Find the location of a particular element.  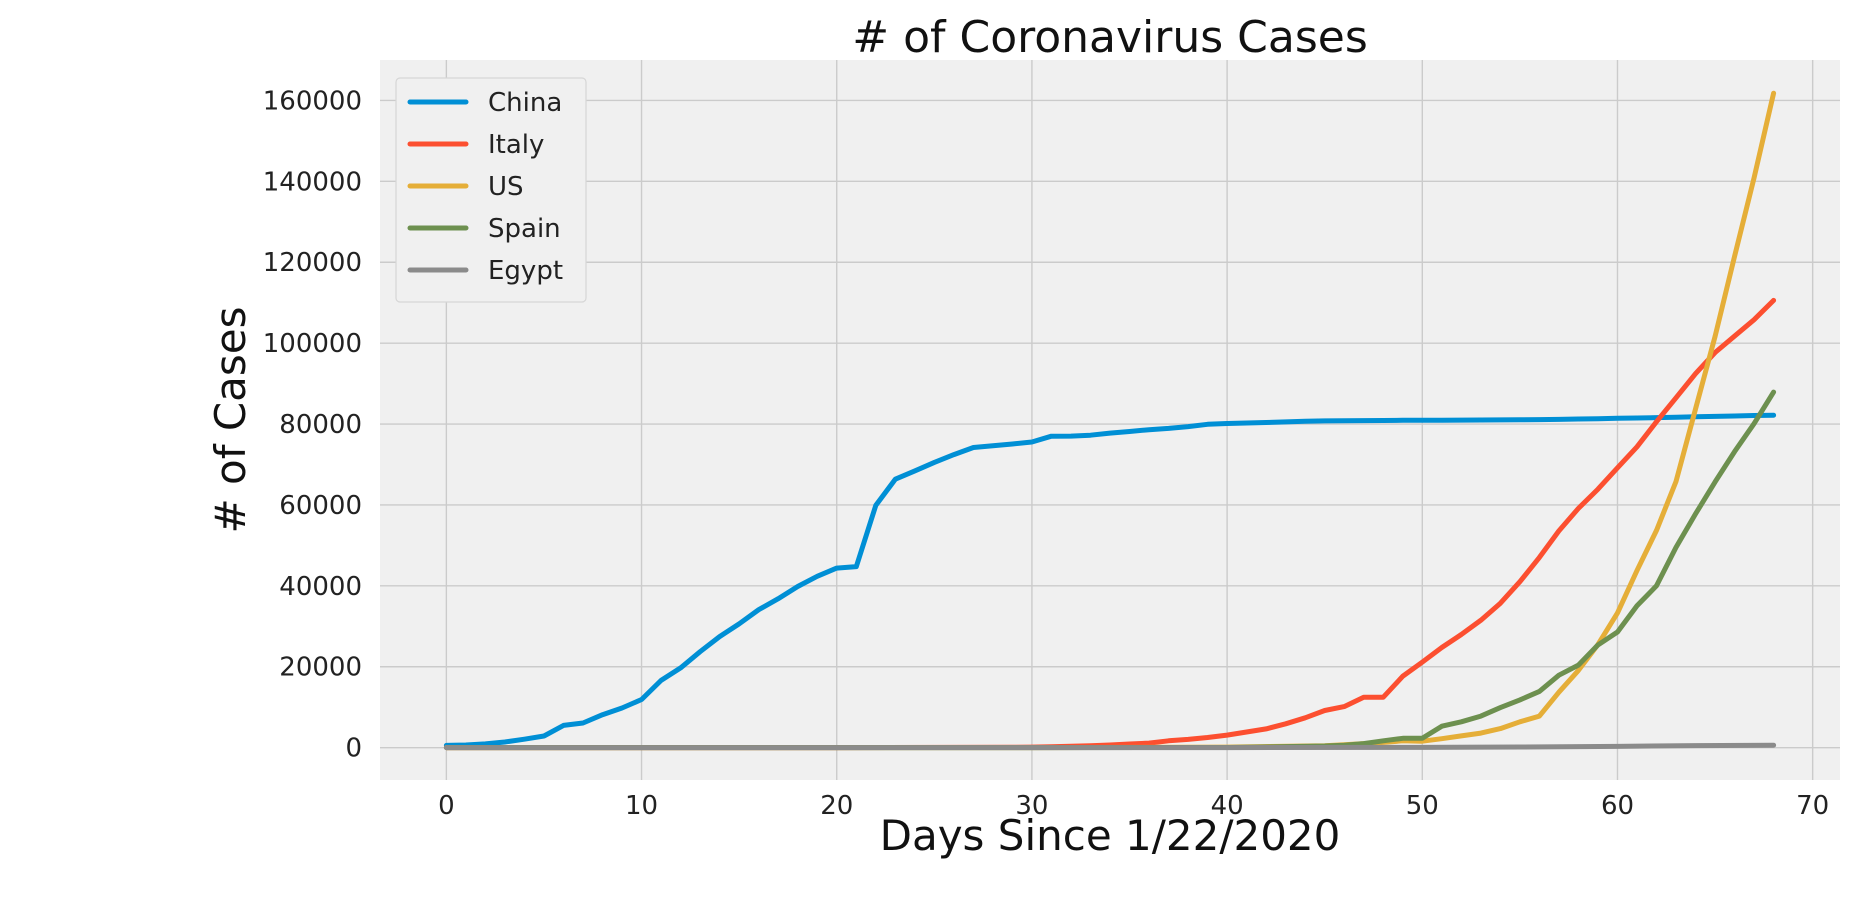

y-tick-label: 40000 is located at coordinates (320, 587).